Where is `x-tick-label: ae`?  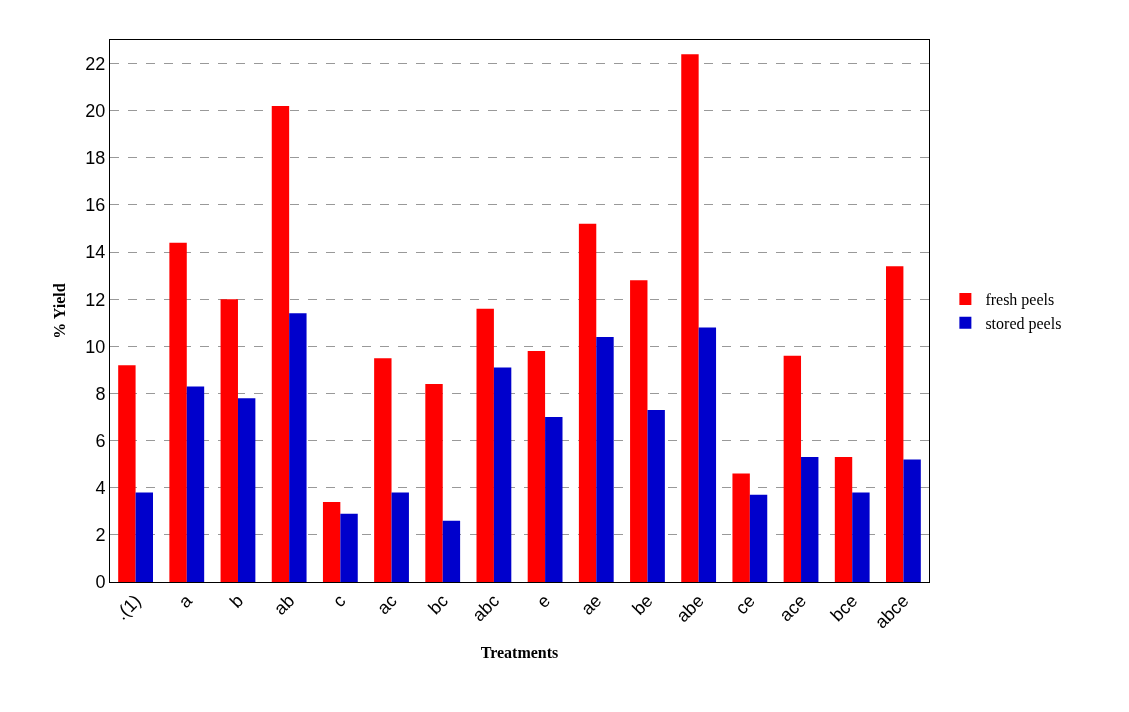 x-tick-label: ae is located at coordinates (591, 604).